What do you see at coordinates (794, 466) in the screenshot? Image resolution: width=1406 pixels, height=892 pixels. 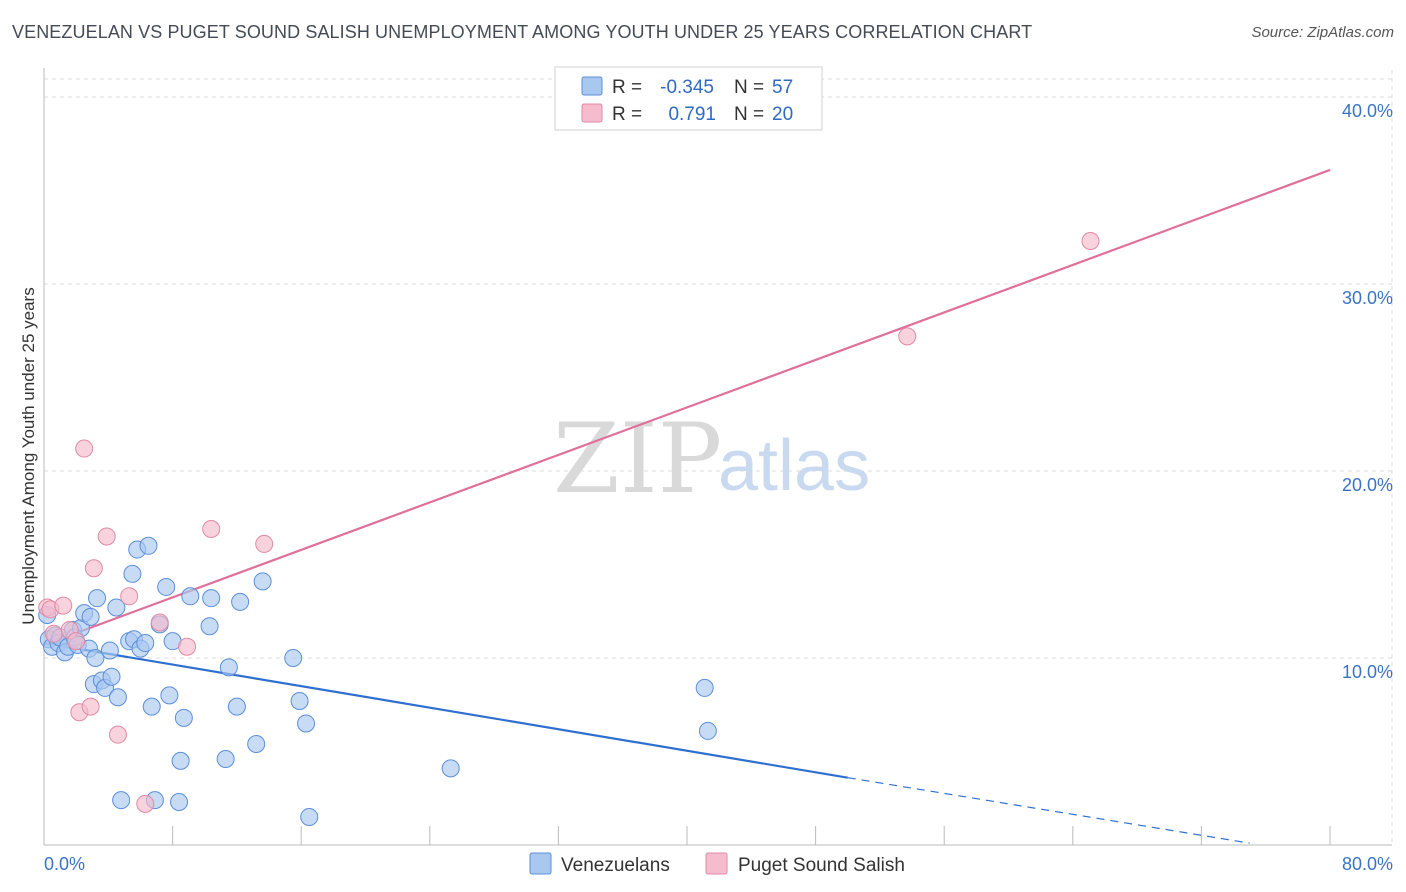 I see `watermark-atlas: atlas` at bounding box center [794, 466].